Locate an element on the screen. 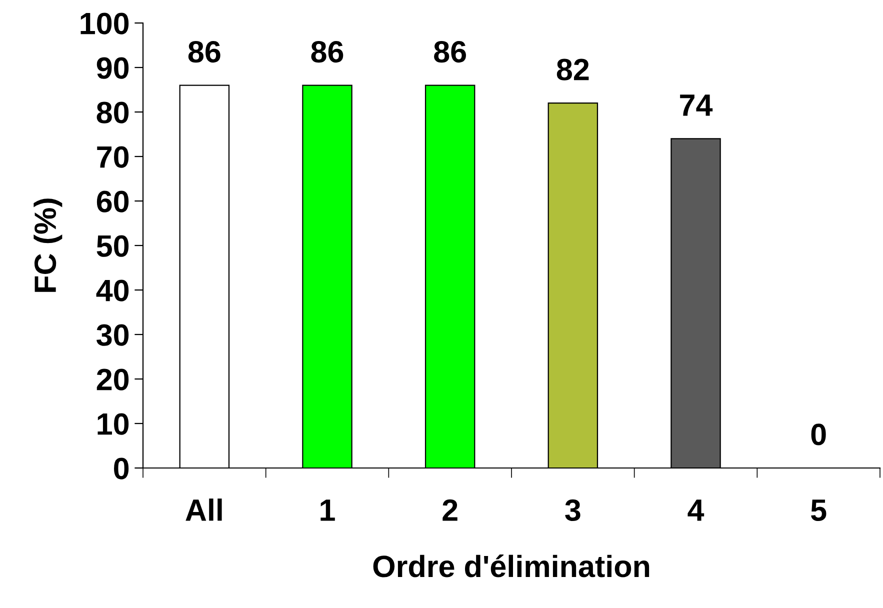 This screenshot has width=883, height=608. y-tick-label: 40 is located at coordinates (112, 291).